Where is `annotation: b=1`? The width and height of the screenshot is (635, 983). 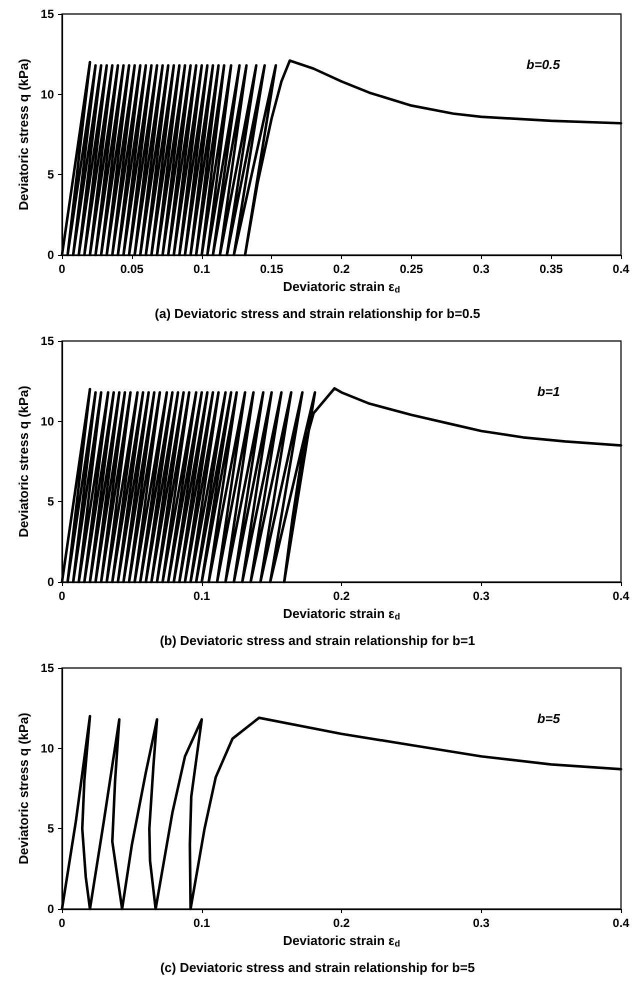 annotation: b=1 is located at coordinates (548, 391).